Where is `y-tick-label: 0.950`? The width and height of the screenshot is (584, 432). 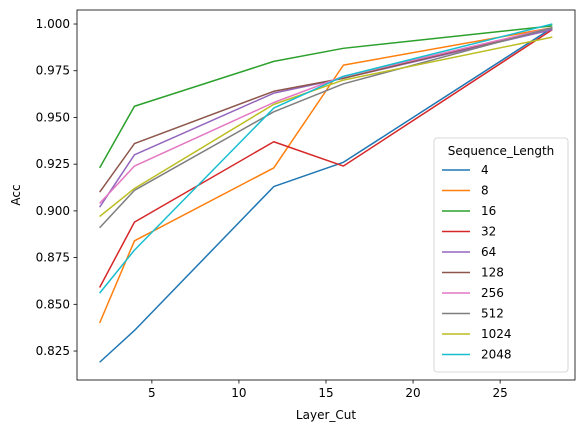 y-tick-label: 0.950 is located at coordinates (53, 117).